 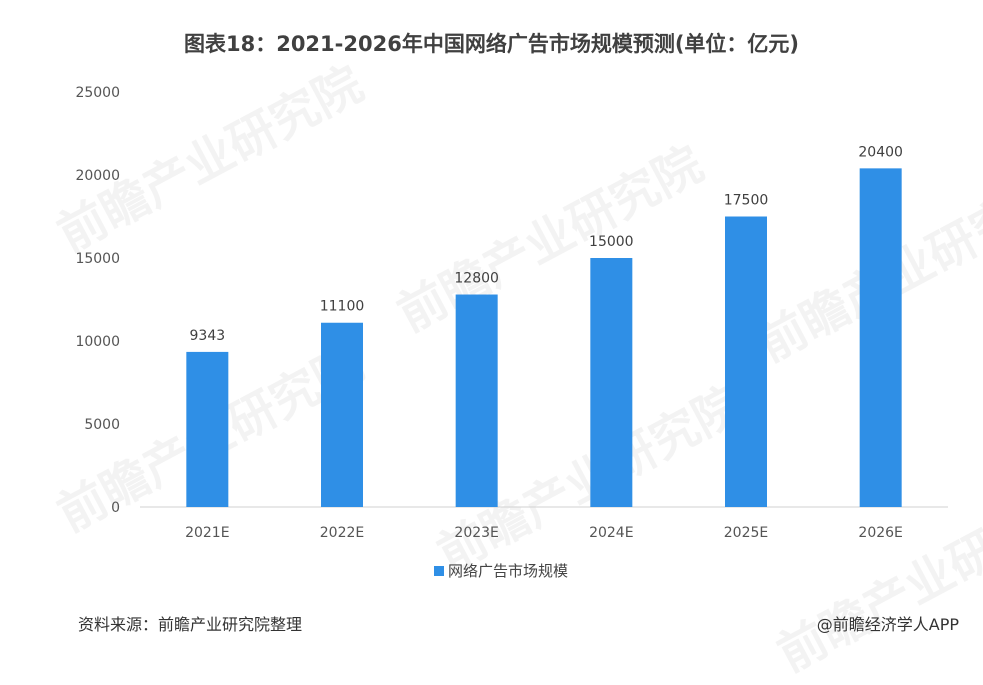 What do you see at coordinates (746, 533) in the screenshot?
I see `x-tick-label: 2025E` at bounding box center [746, 533].